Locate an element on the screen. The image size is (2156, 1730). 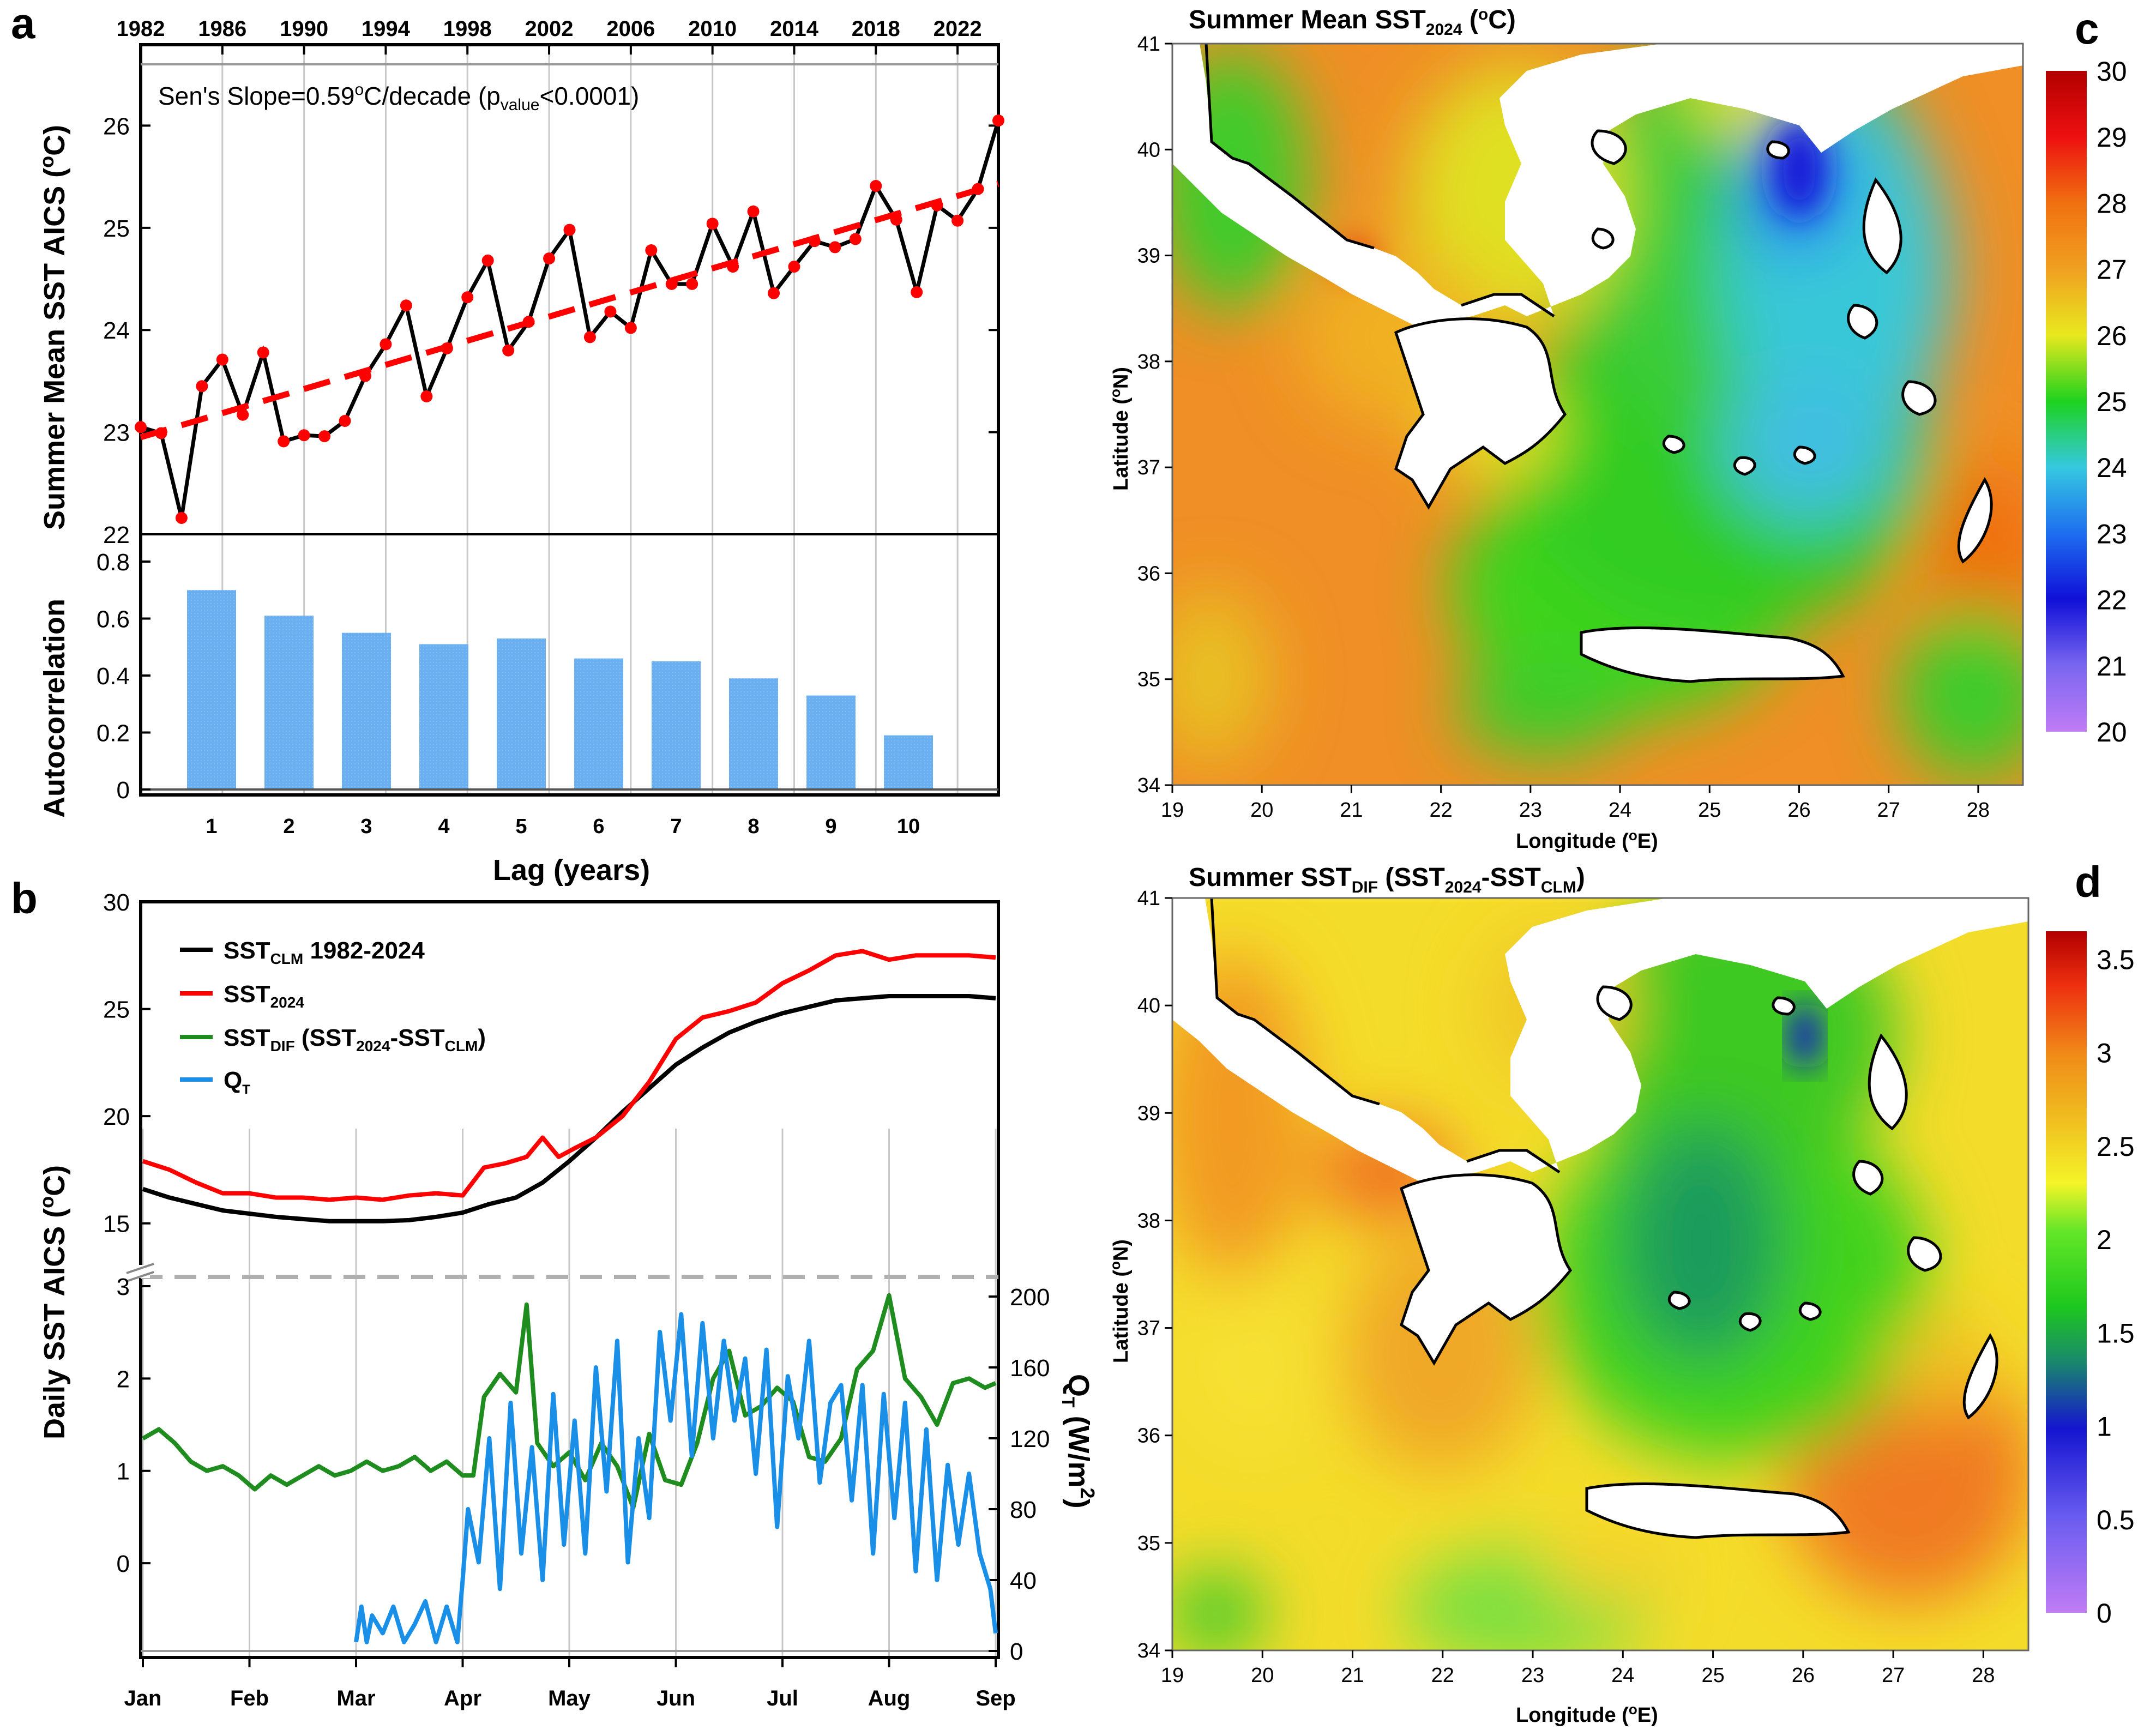
y-label-summer-mean: Summer Mean SST AICS (oC) is located at coordinates (53, 328).